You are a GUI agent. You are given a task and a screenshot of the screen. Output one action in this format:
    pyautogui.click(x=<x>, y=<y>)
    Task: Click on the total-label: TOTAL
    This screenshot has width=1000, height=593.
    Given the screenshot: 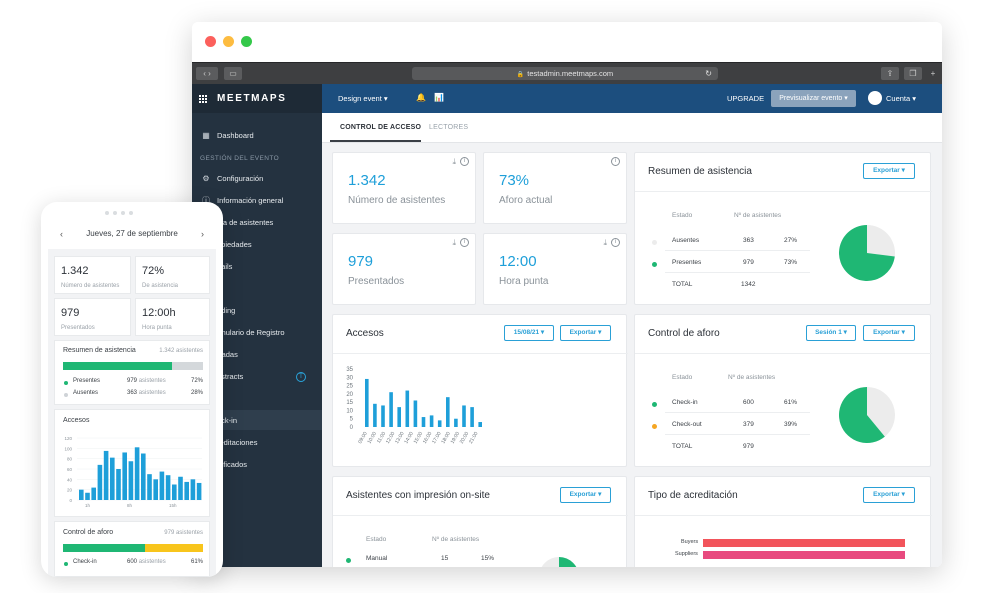 What is the action you would take?
    pyautogui.click(x=682, y=446)
    